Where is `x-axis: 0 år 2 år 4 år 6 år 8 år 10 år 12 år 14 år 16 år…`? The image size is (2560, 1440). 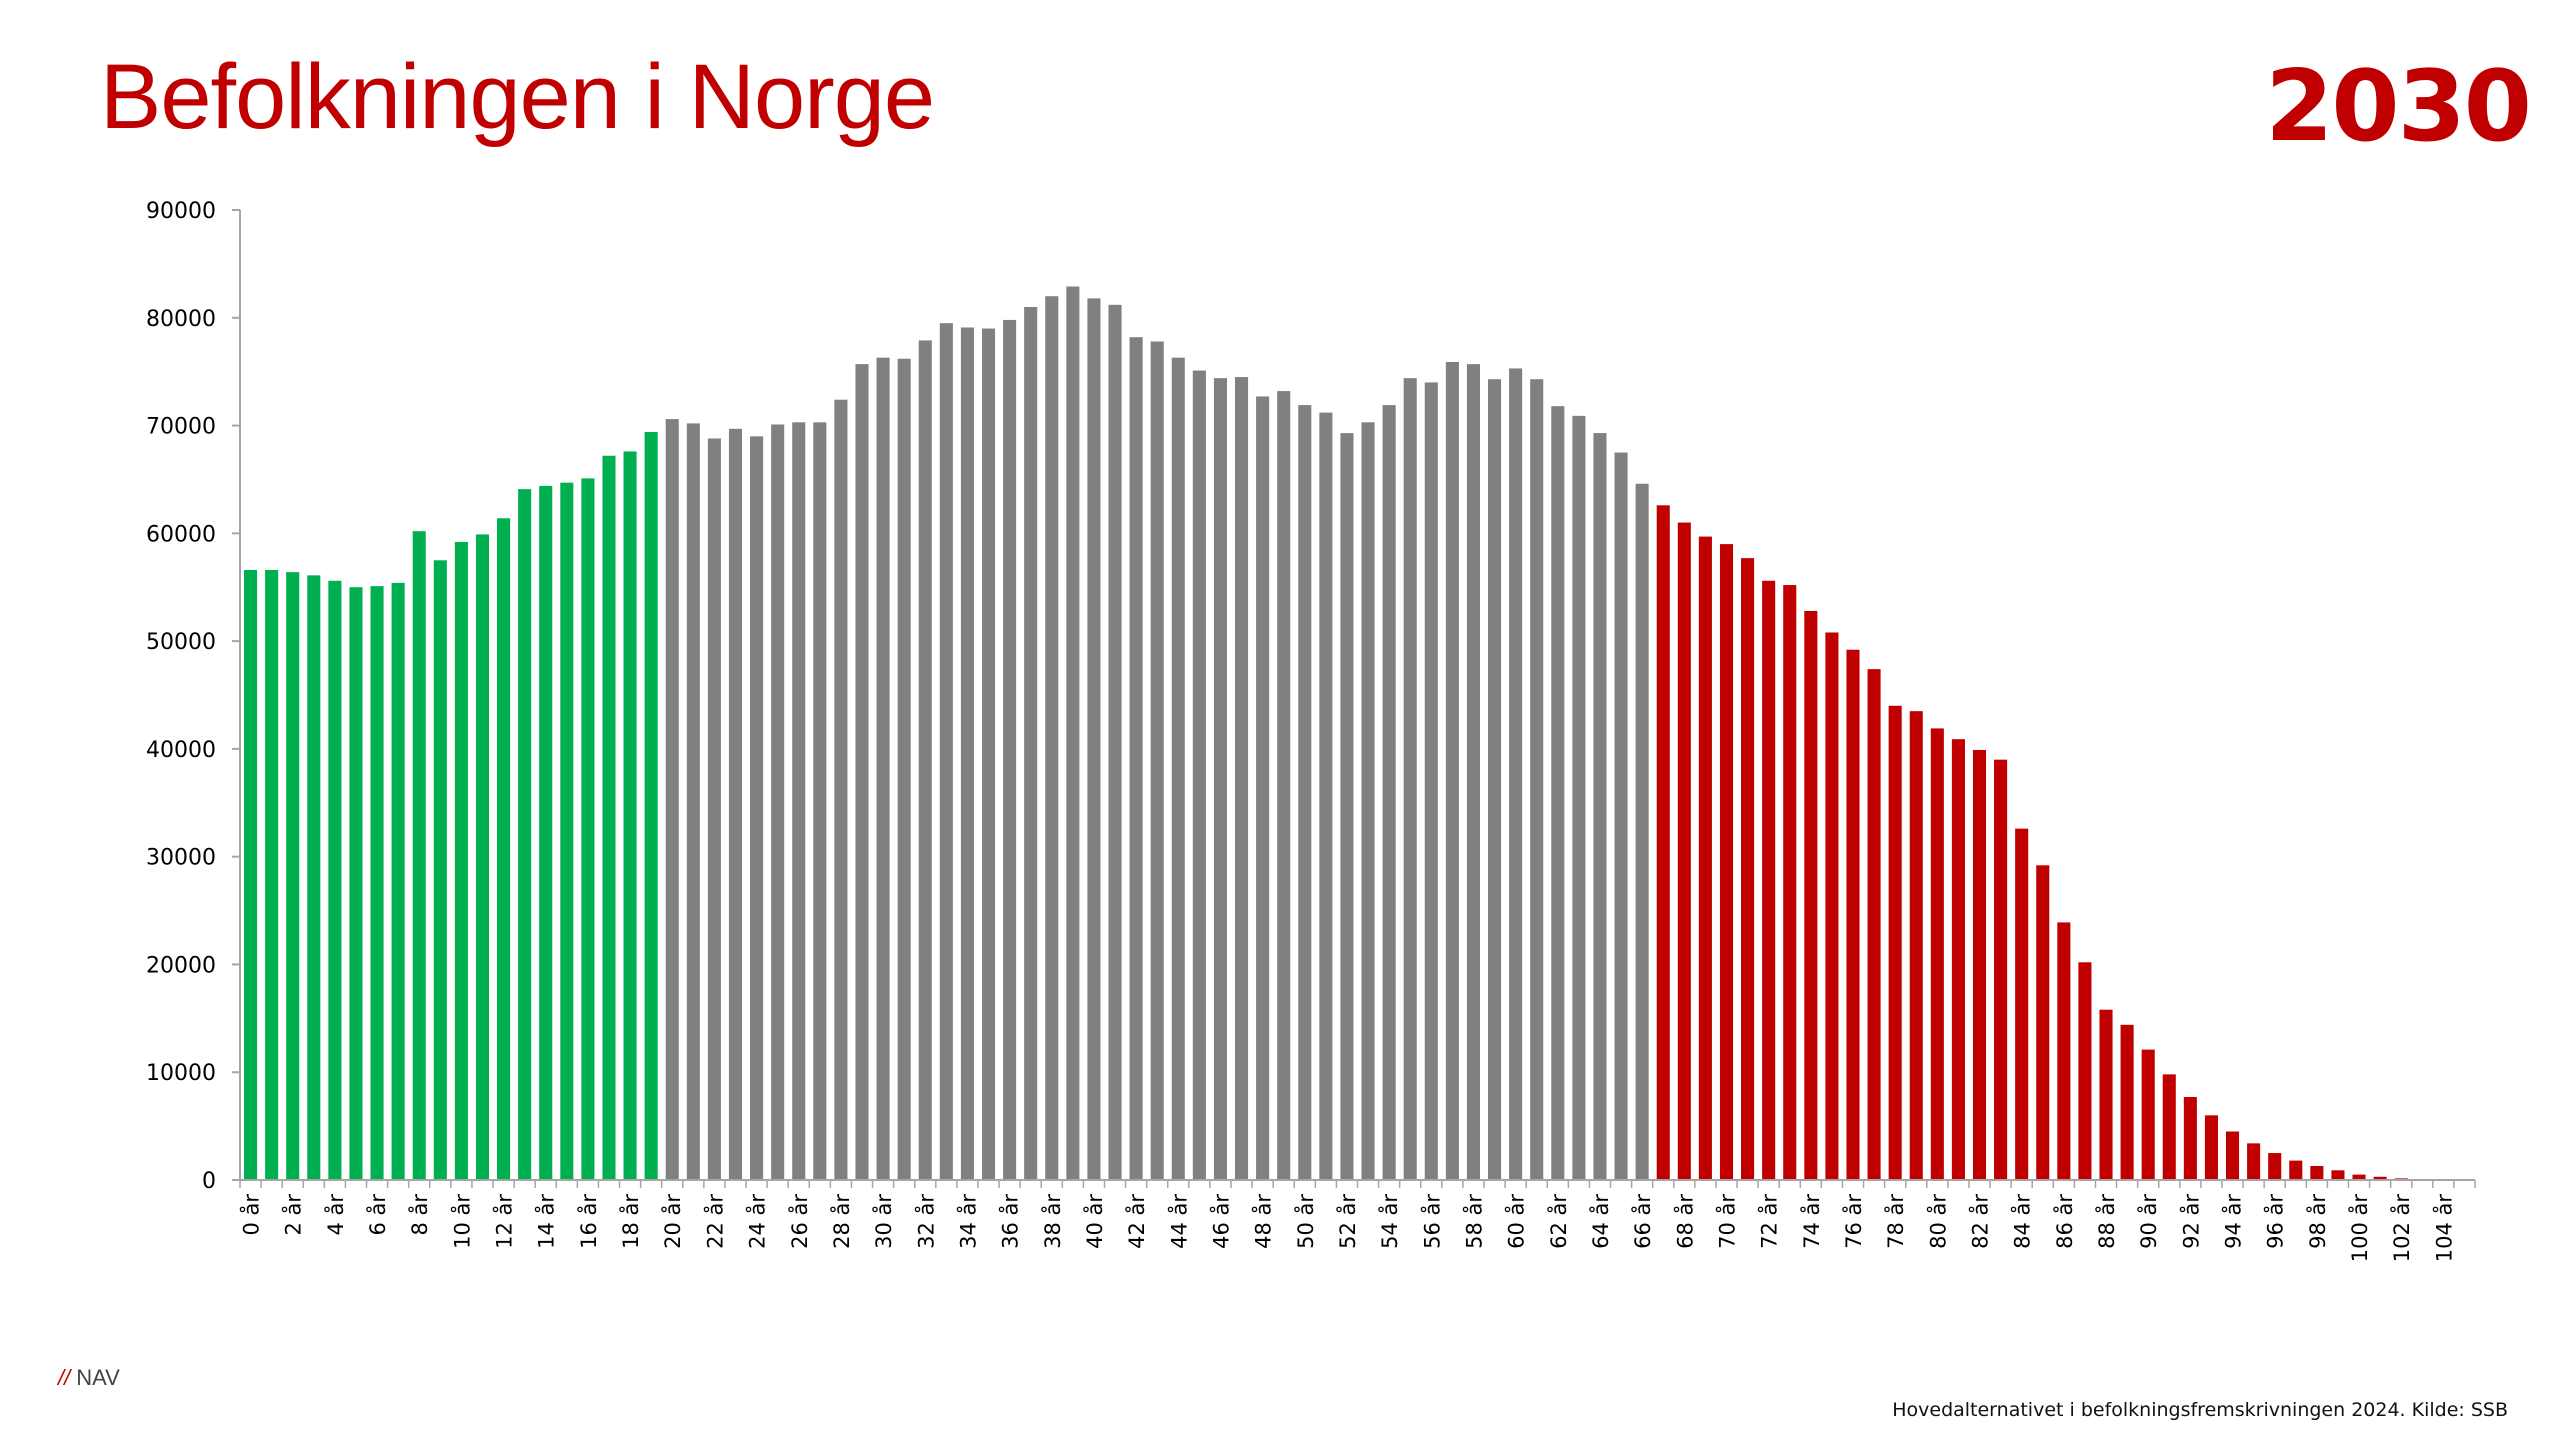
x-axis: 0 år 2 år 4 år 6 år 8 år 10 år 12 år 14 år 16 år… is located at coordinates (1357, 1221).